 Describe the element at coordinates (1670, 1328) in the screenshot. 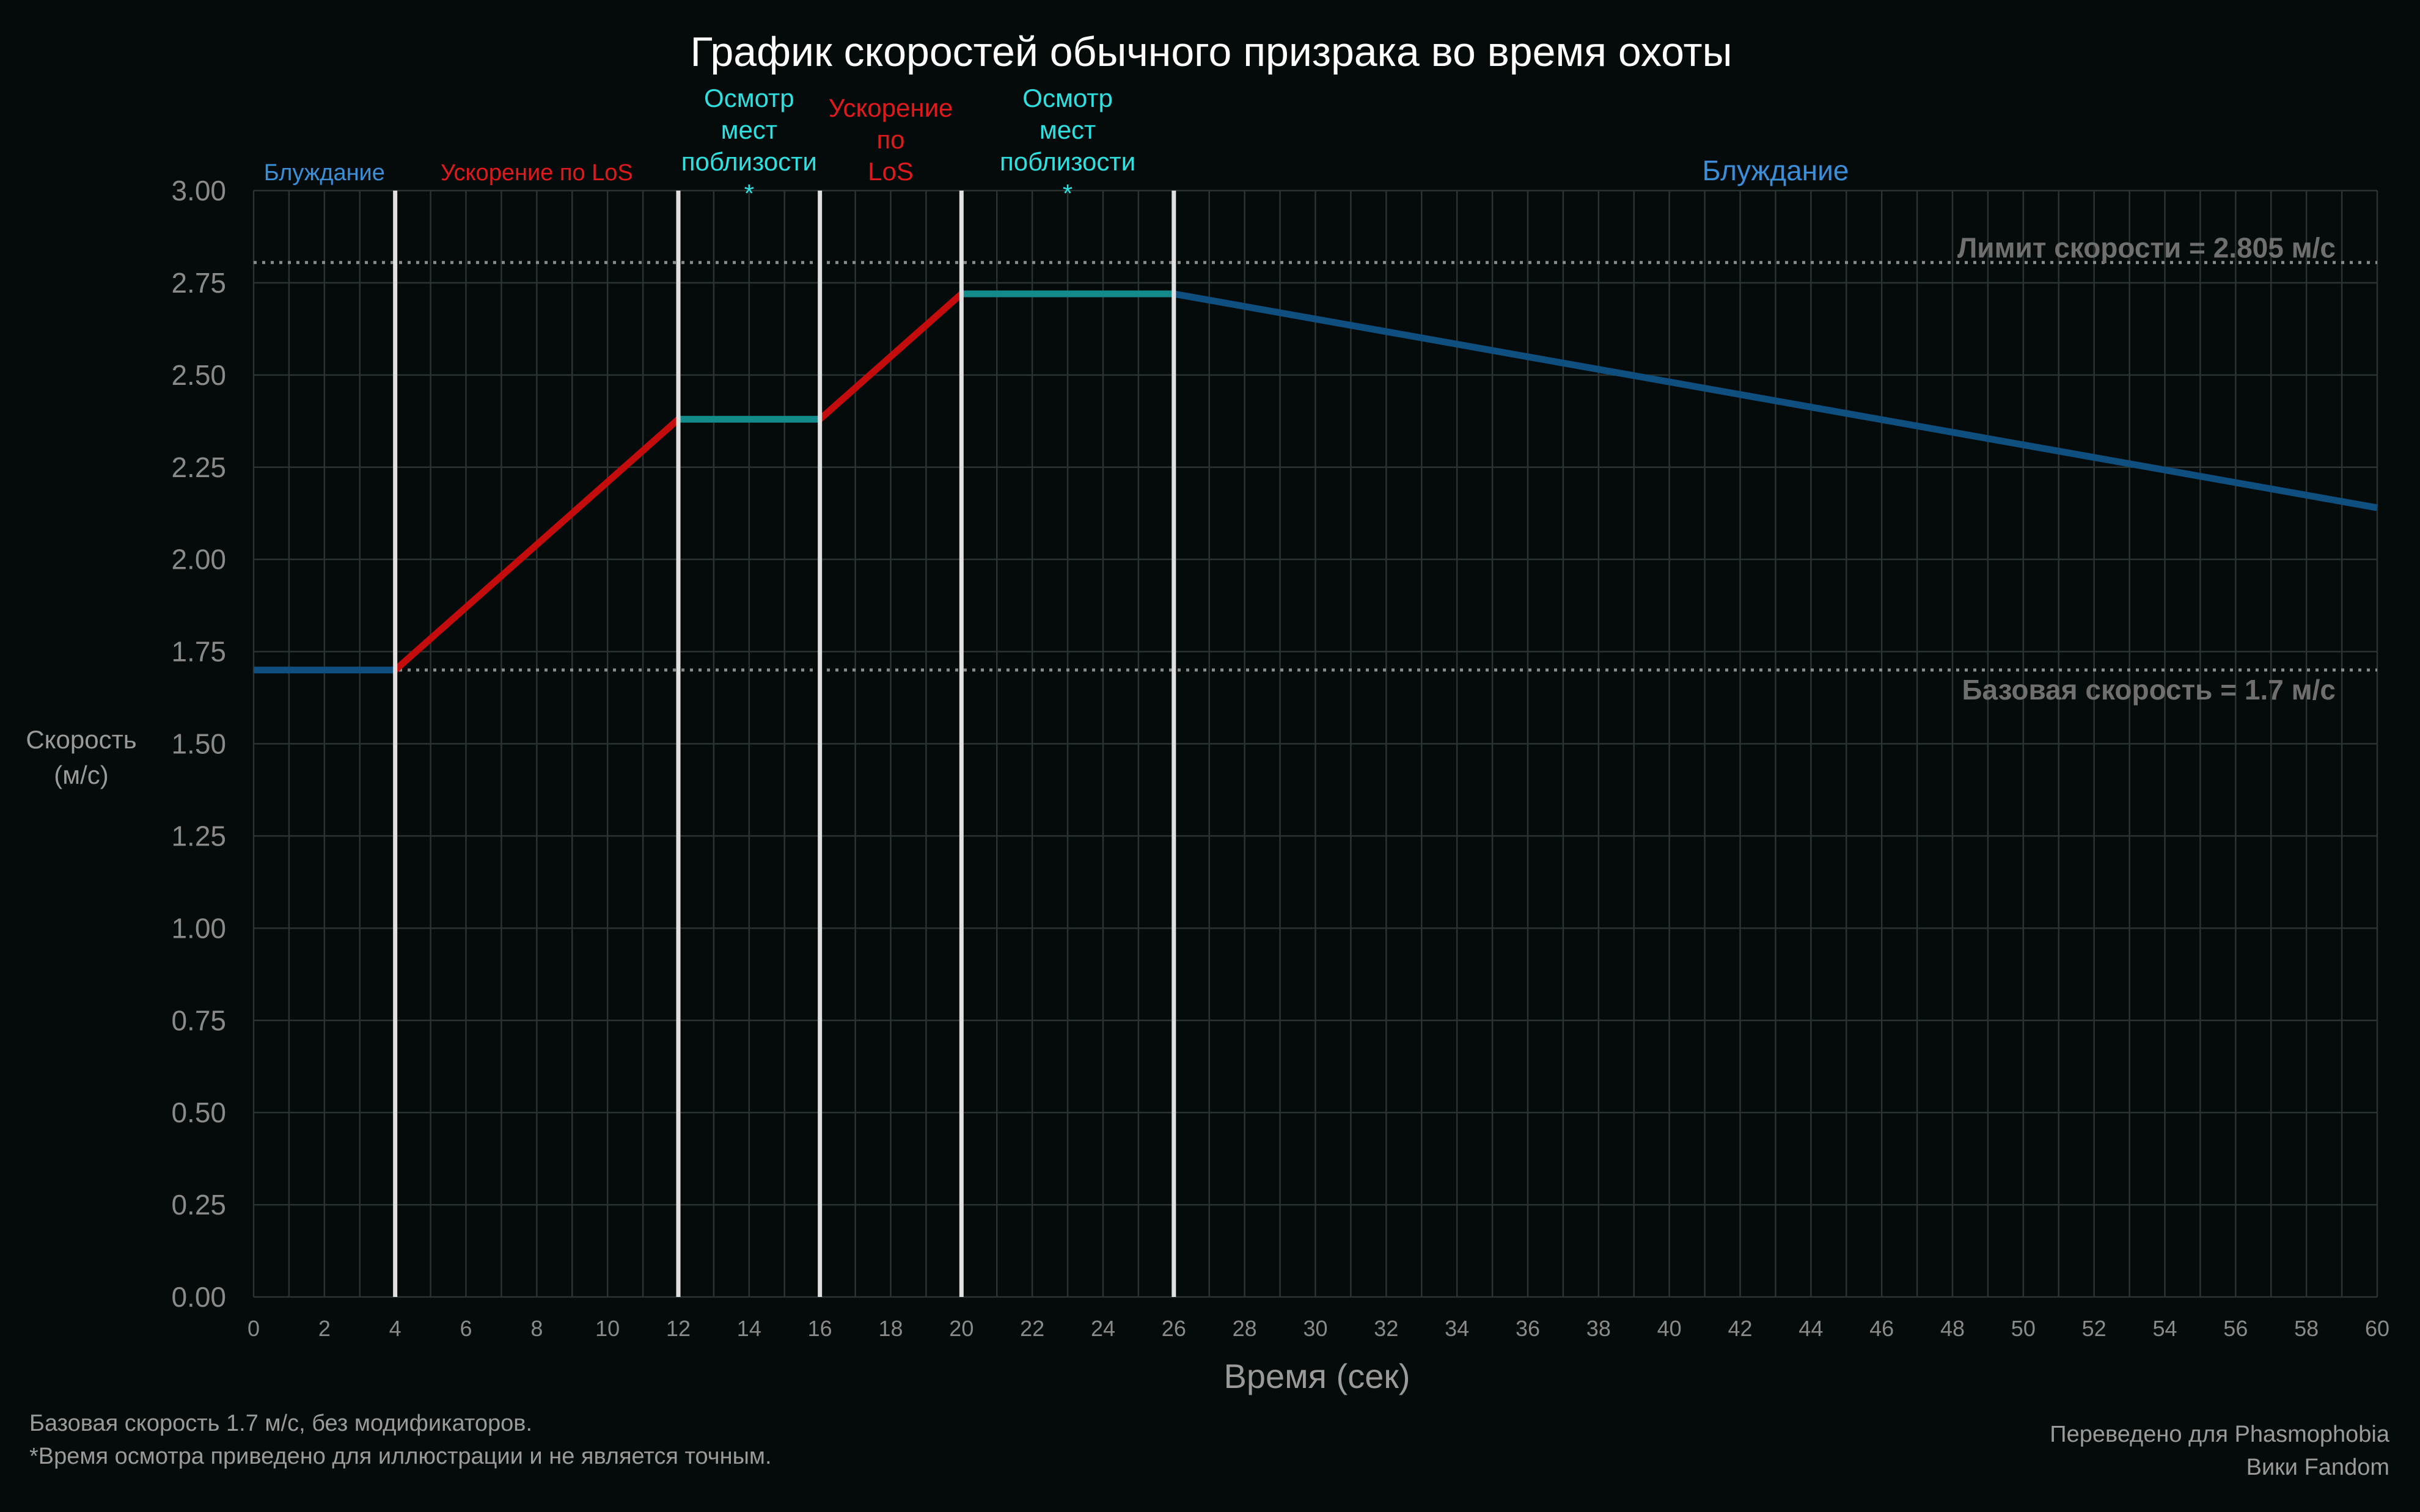

I see `x-tick-label: 40` at that location.